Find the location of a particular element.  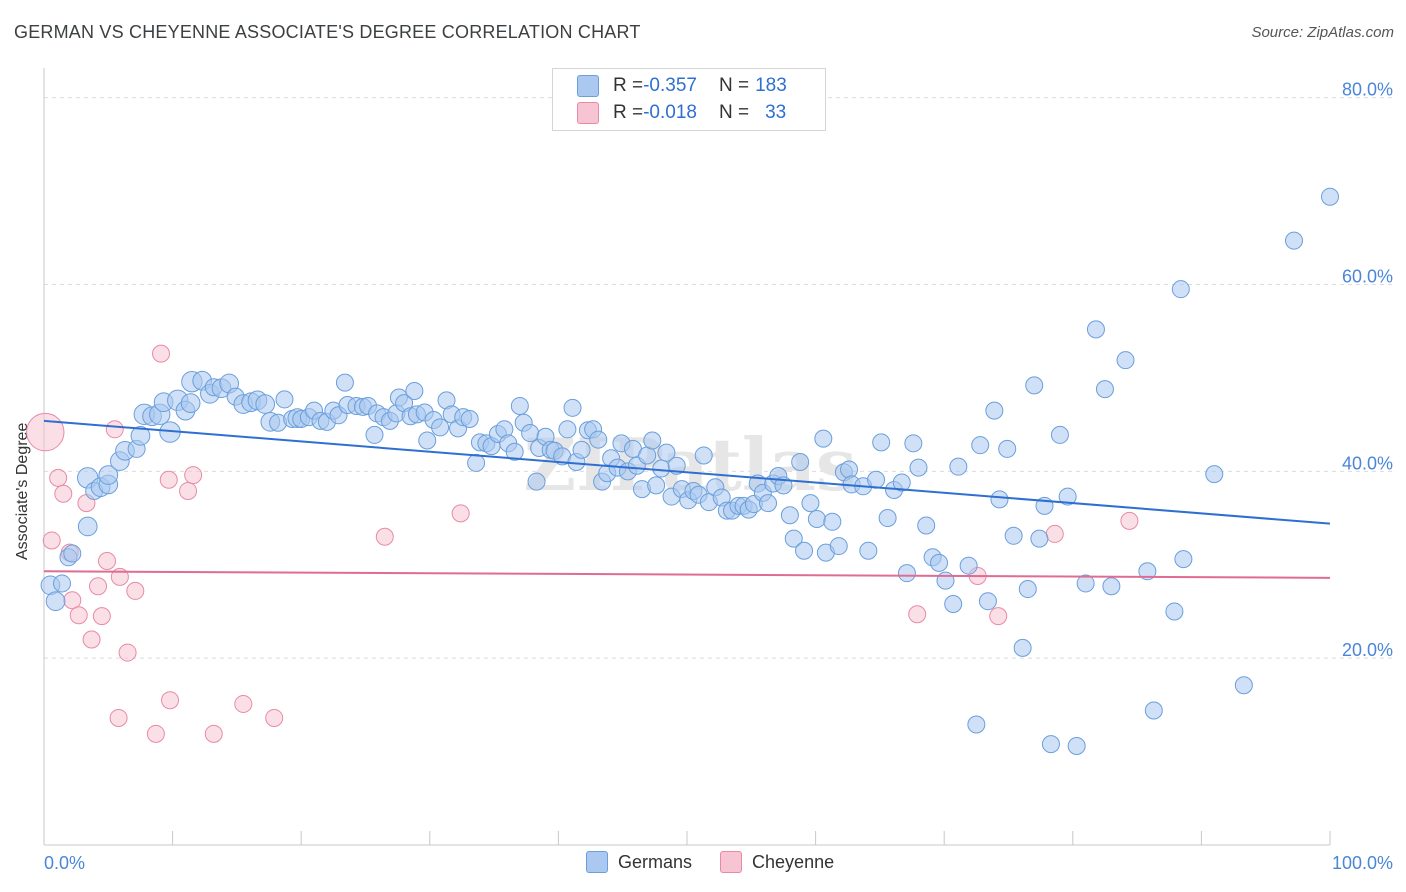

n-value-germans: 183 is located at coordinates (771, 85).